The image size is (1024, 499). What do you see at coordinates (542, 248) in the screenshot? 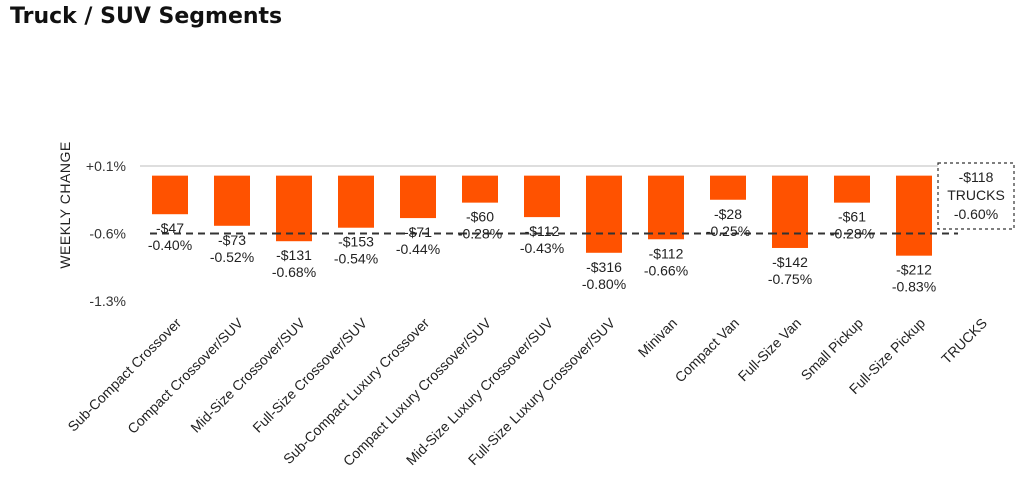
I see `bar-percent-label: -0.43%` at bounding box center [542, 248].